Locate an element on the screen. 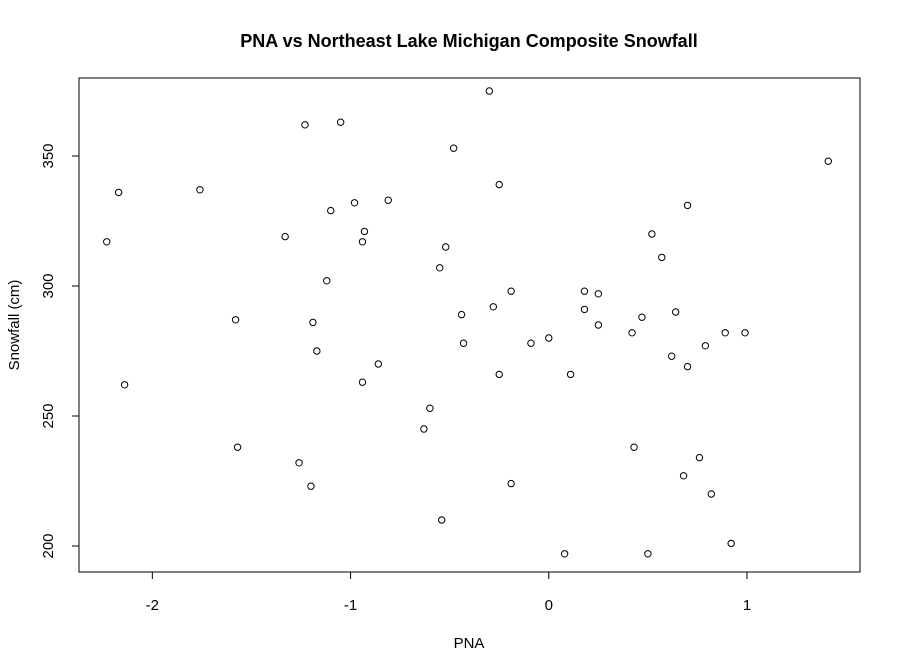  y-axis: 200 250 300 350 is located at coordinates (60, 351).